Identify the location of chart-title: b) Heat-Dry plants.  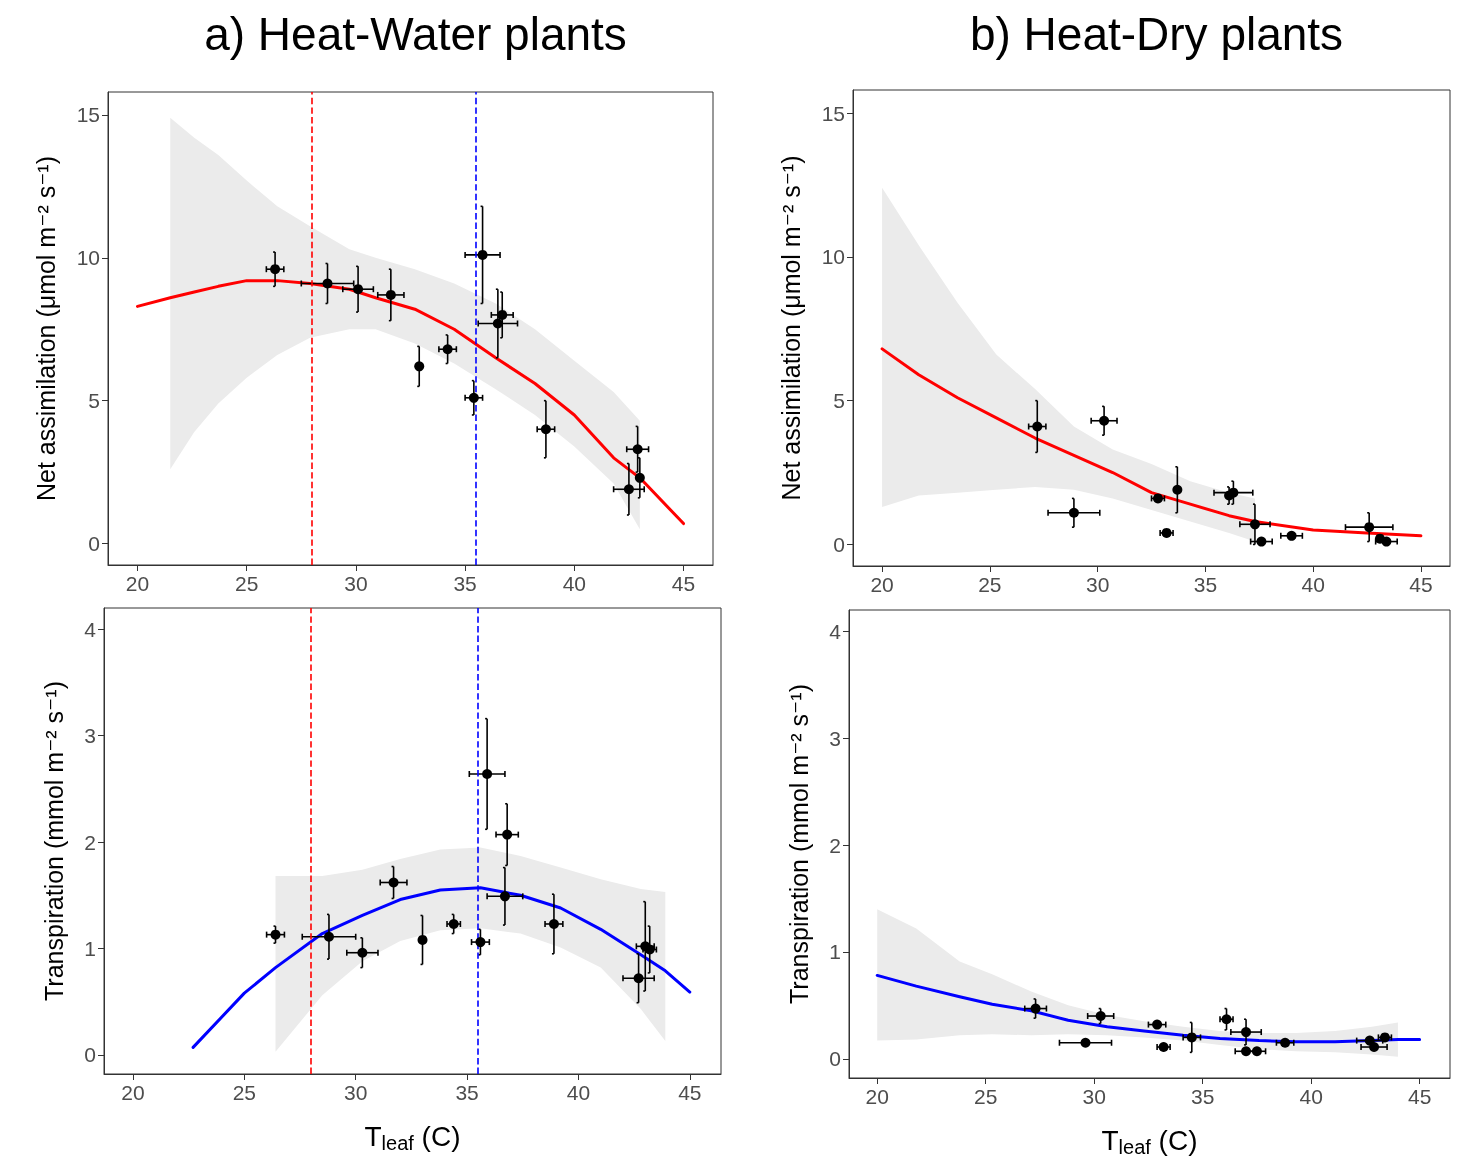
(1156, 34).